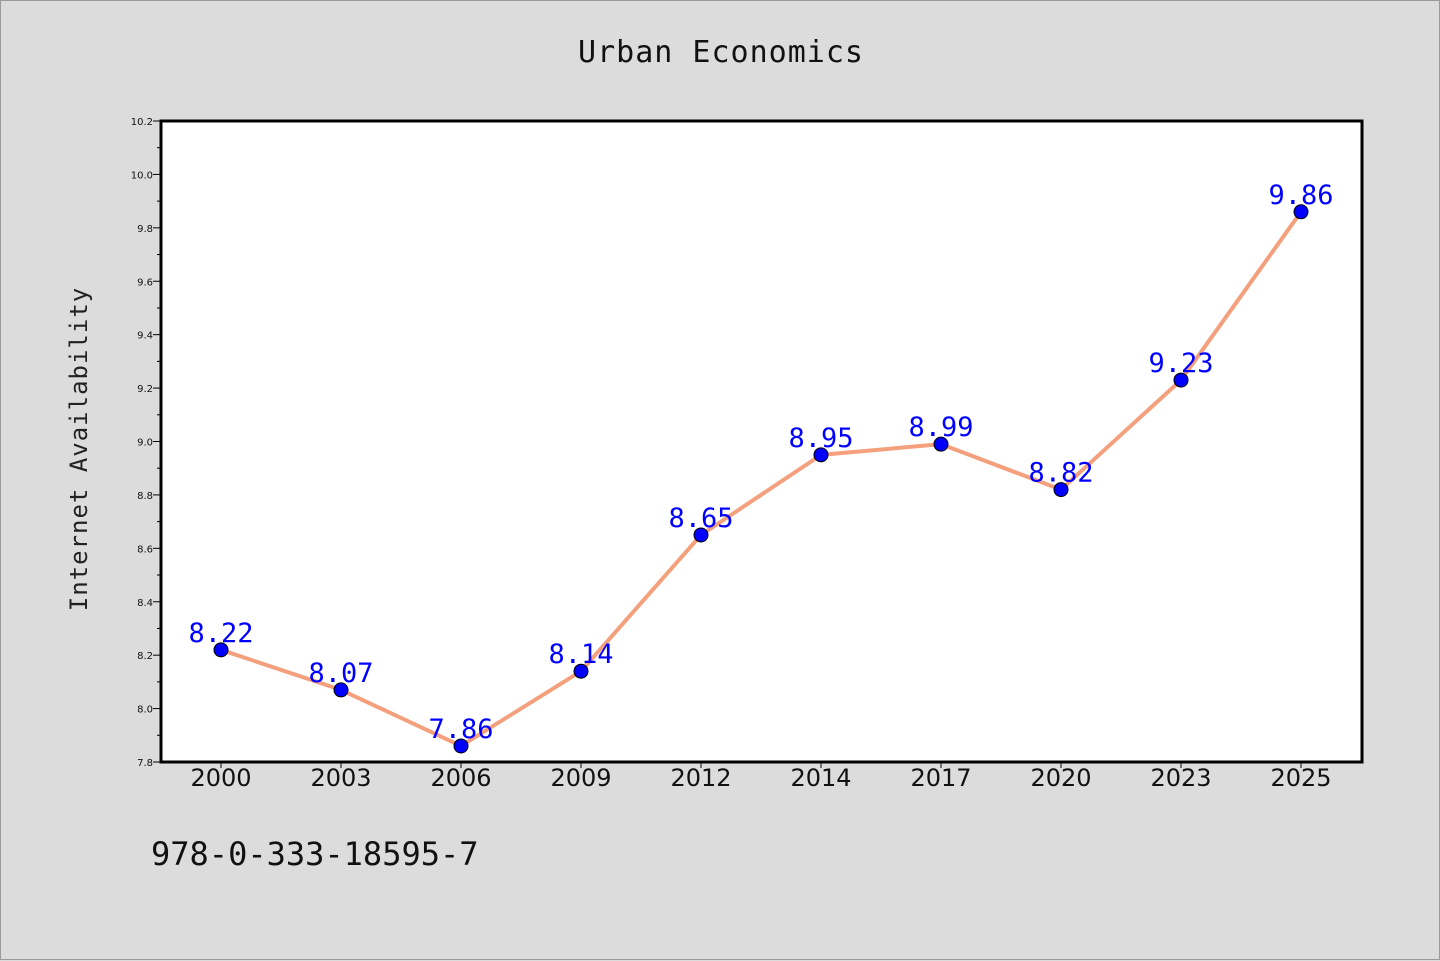 The image size is (1440, 961). I want to click on isbn-text: 978-0-333-18595-7, so click(315, 854).